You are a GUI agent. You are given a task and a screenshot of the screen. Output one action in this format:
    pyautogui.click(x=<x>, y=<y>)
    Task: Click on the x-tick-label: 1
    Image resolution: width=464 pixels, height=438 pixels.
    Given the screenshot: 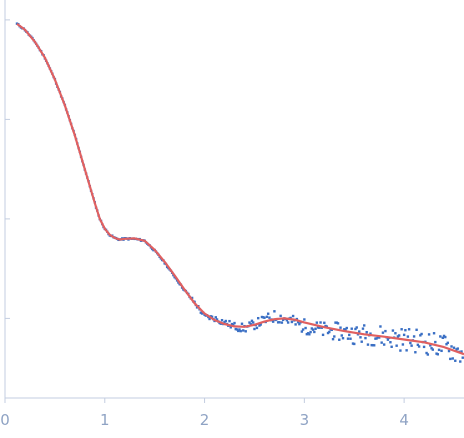 What is the action you would take?
    pyautogui.click(x=105, y=420)
    